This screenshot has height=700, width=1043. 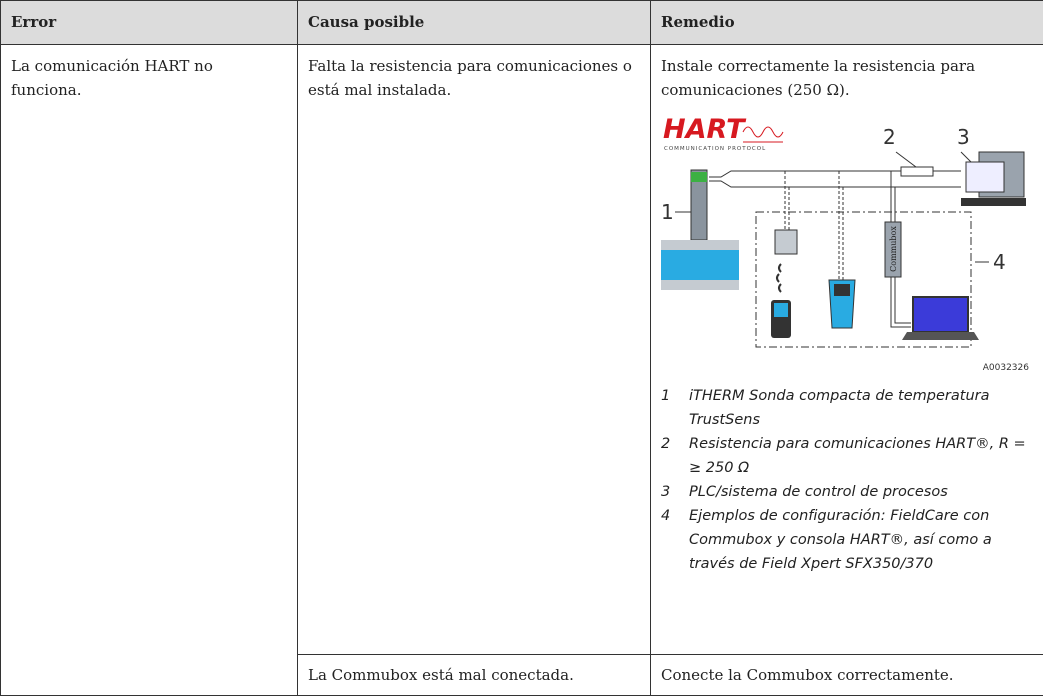 I want to click on legend-text: PLC/sistema de control de procesos, so click(x=818, y=492).